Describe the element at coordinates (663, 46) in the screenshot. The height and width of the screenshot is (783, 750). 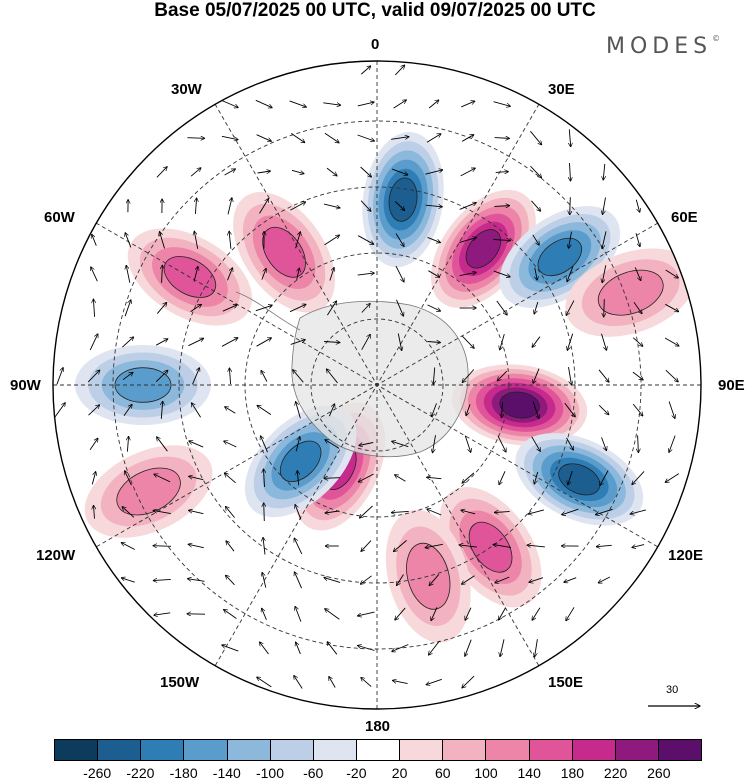
I see `modes-logo: MODES©` at that location.